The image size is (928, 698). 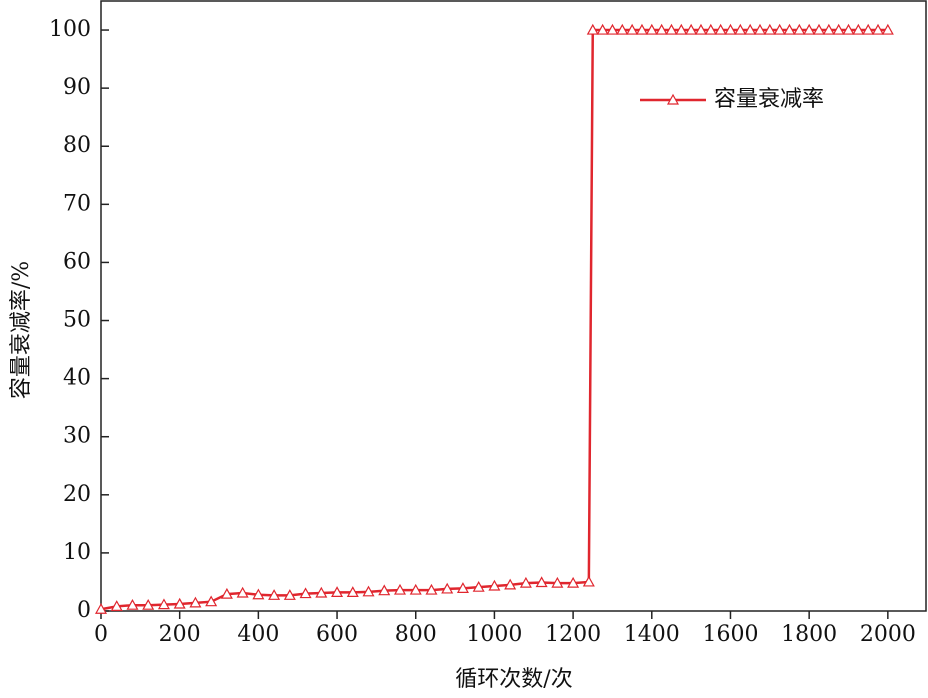 I want to click on x-tick-label: 200, so click(x=180, y=634).